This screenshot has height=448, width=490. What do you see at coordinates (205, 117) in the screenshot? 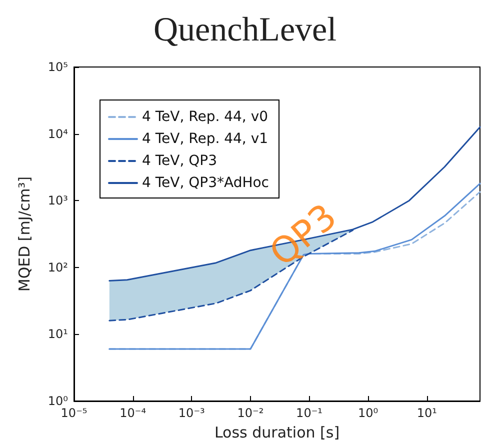
I see `legend-label: 4 TeV, Rep. 44, v0` at bounding box center [205, 117].